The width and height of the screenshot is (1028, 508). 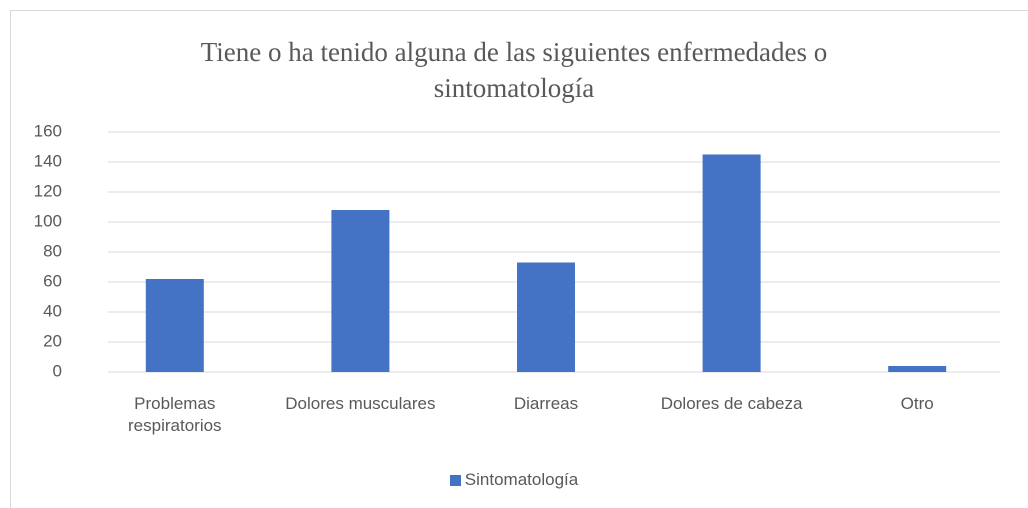 What do you see at coordinates (52, 250) in the screenshot?
I see `y-tick-label: 80` at bounding box center [52, 250].